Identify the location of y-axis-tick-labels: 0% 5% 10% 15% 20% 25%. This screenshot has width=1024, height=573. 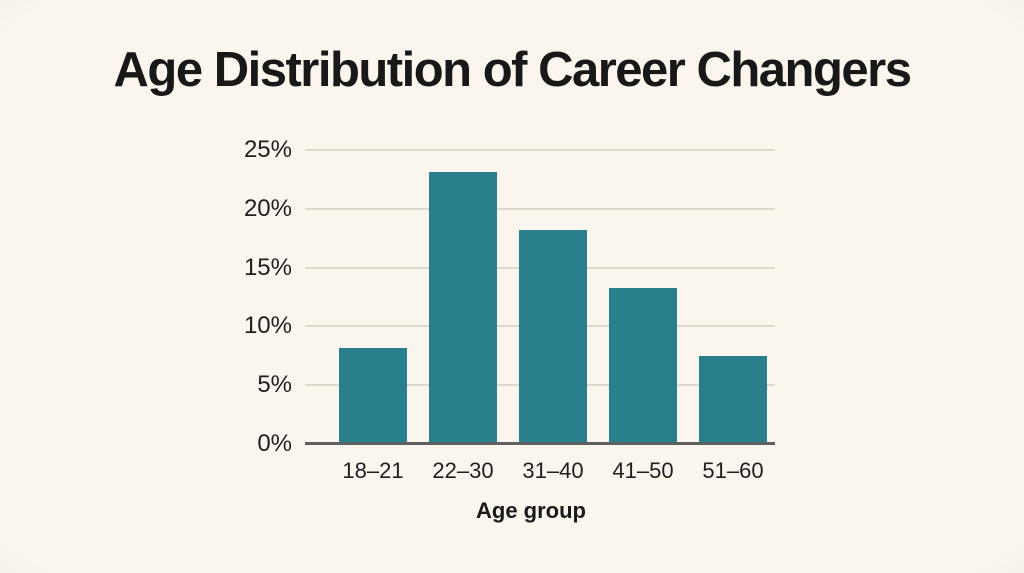
(244, 296).